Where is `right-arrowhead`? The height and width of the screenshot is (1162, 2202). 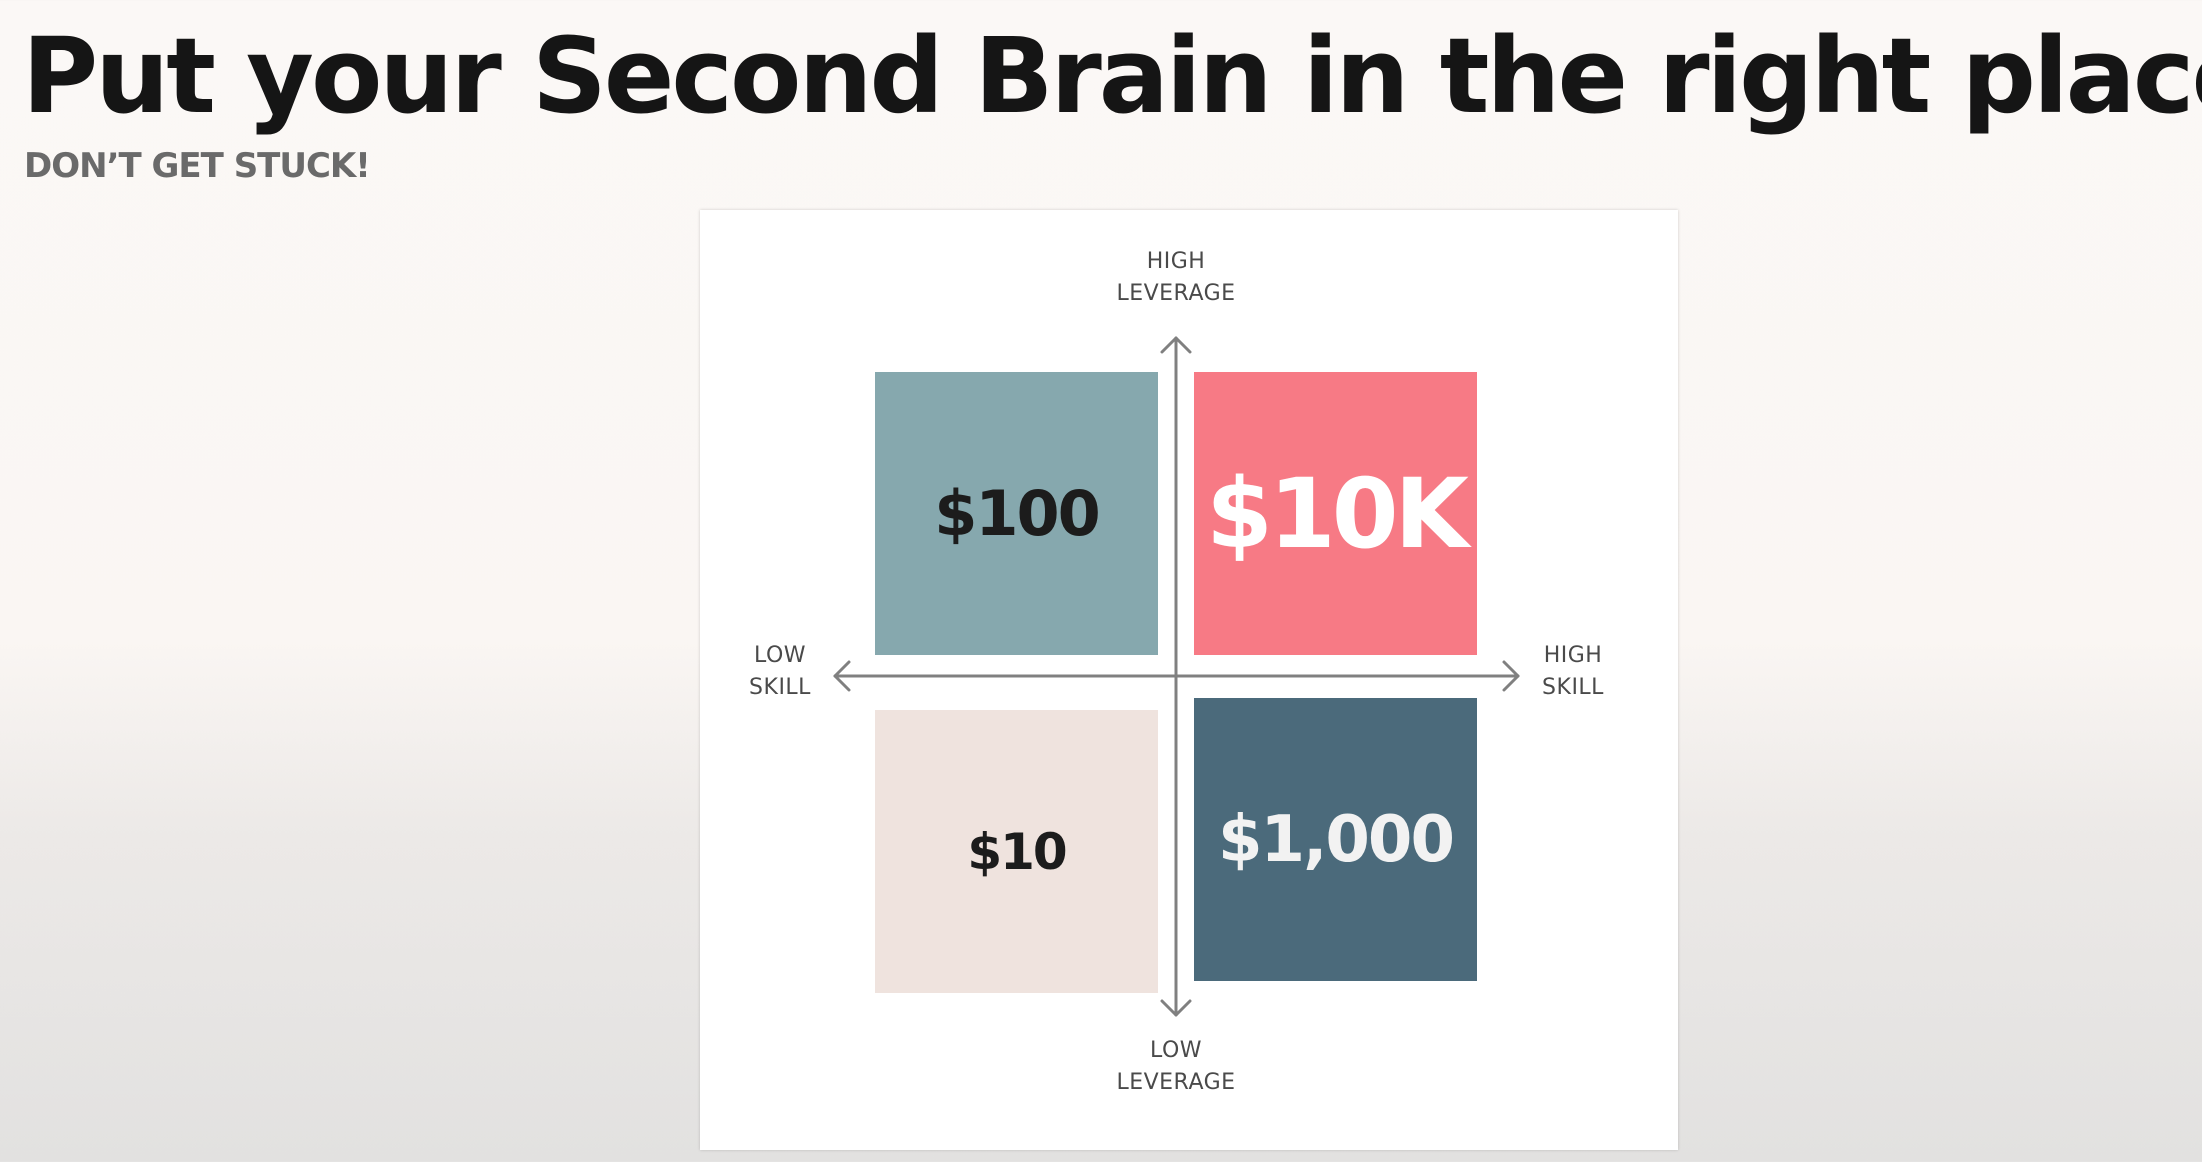 right-arrowhead is located at coordinates (1511, 676).